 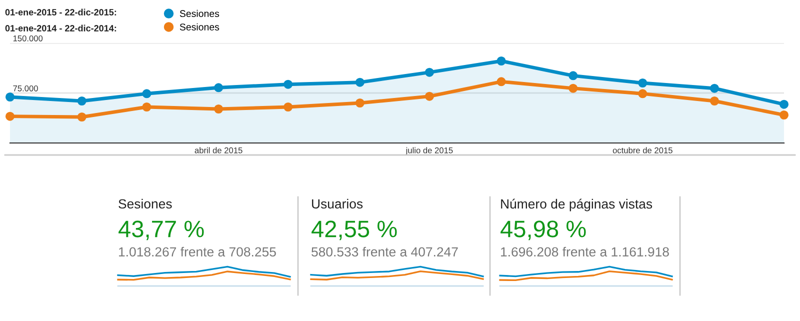 What do you see at coordinates (585, 251) in the screenshot?
I see `text: 1.696.208 frente a 1.161.918` at bounding box center [585, 251].